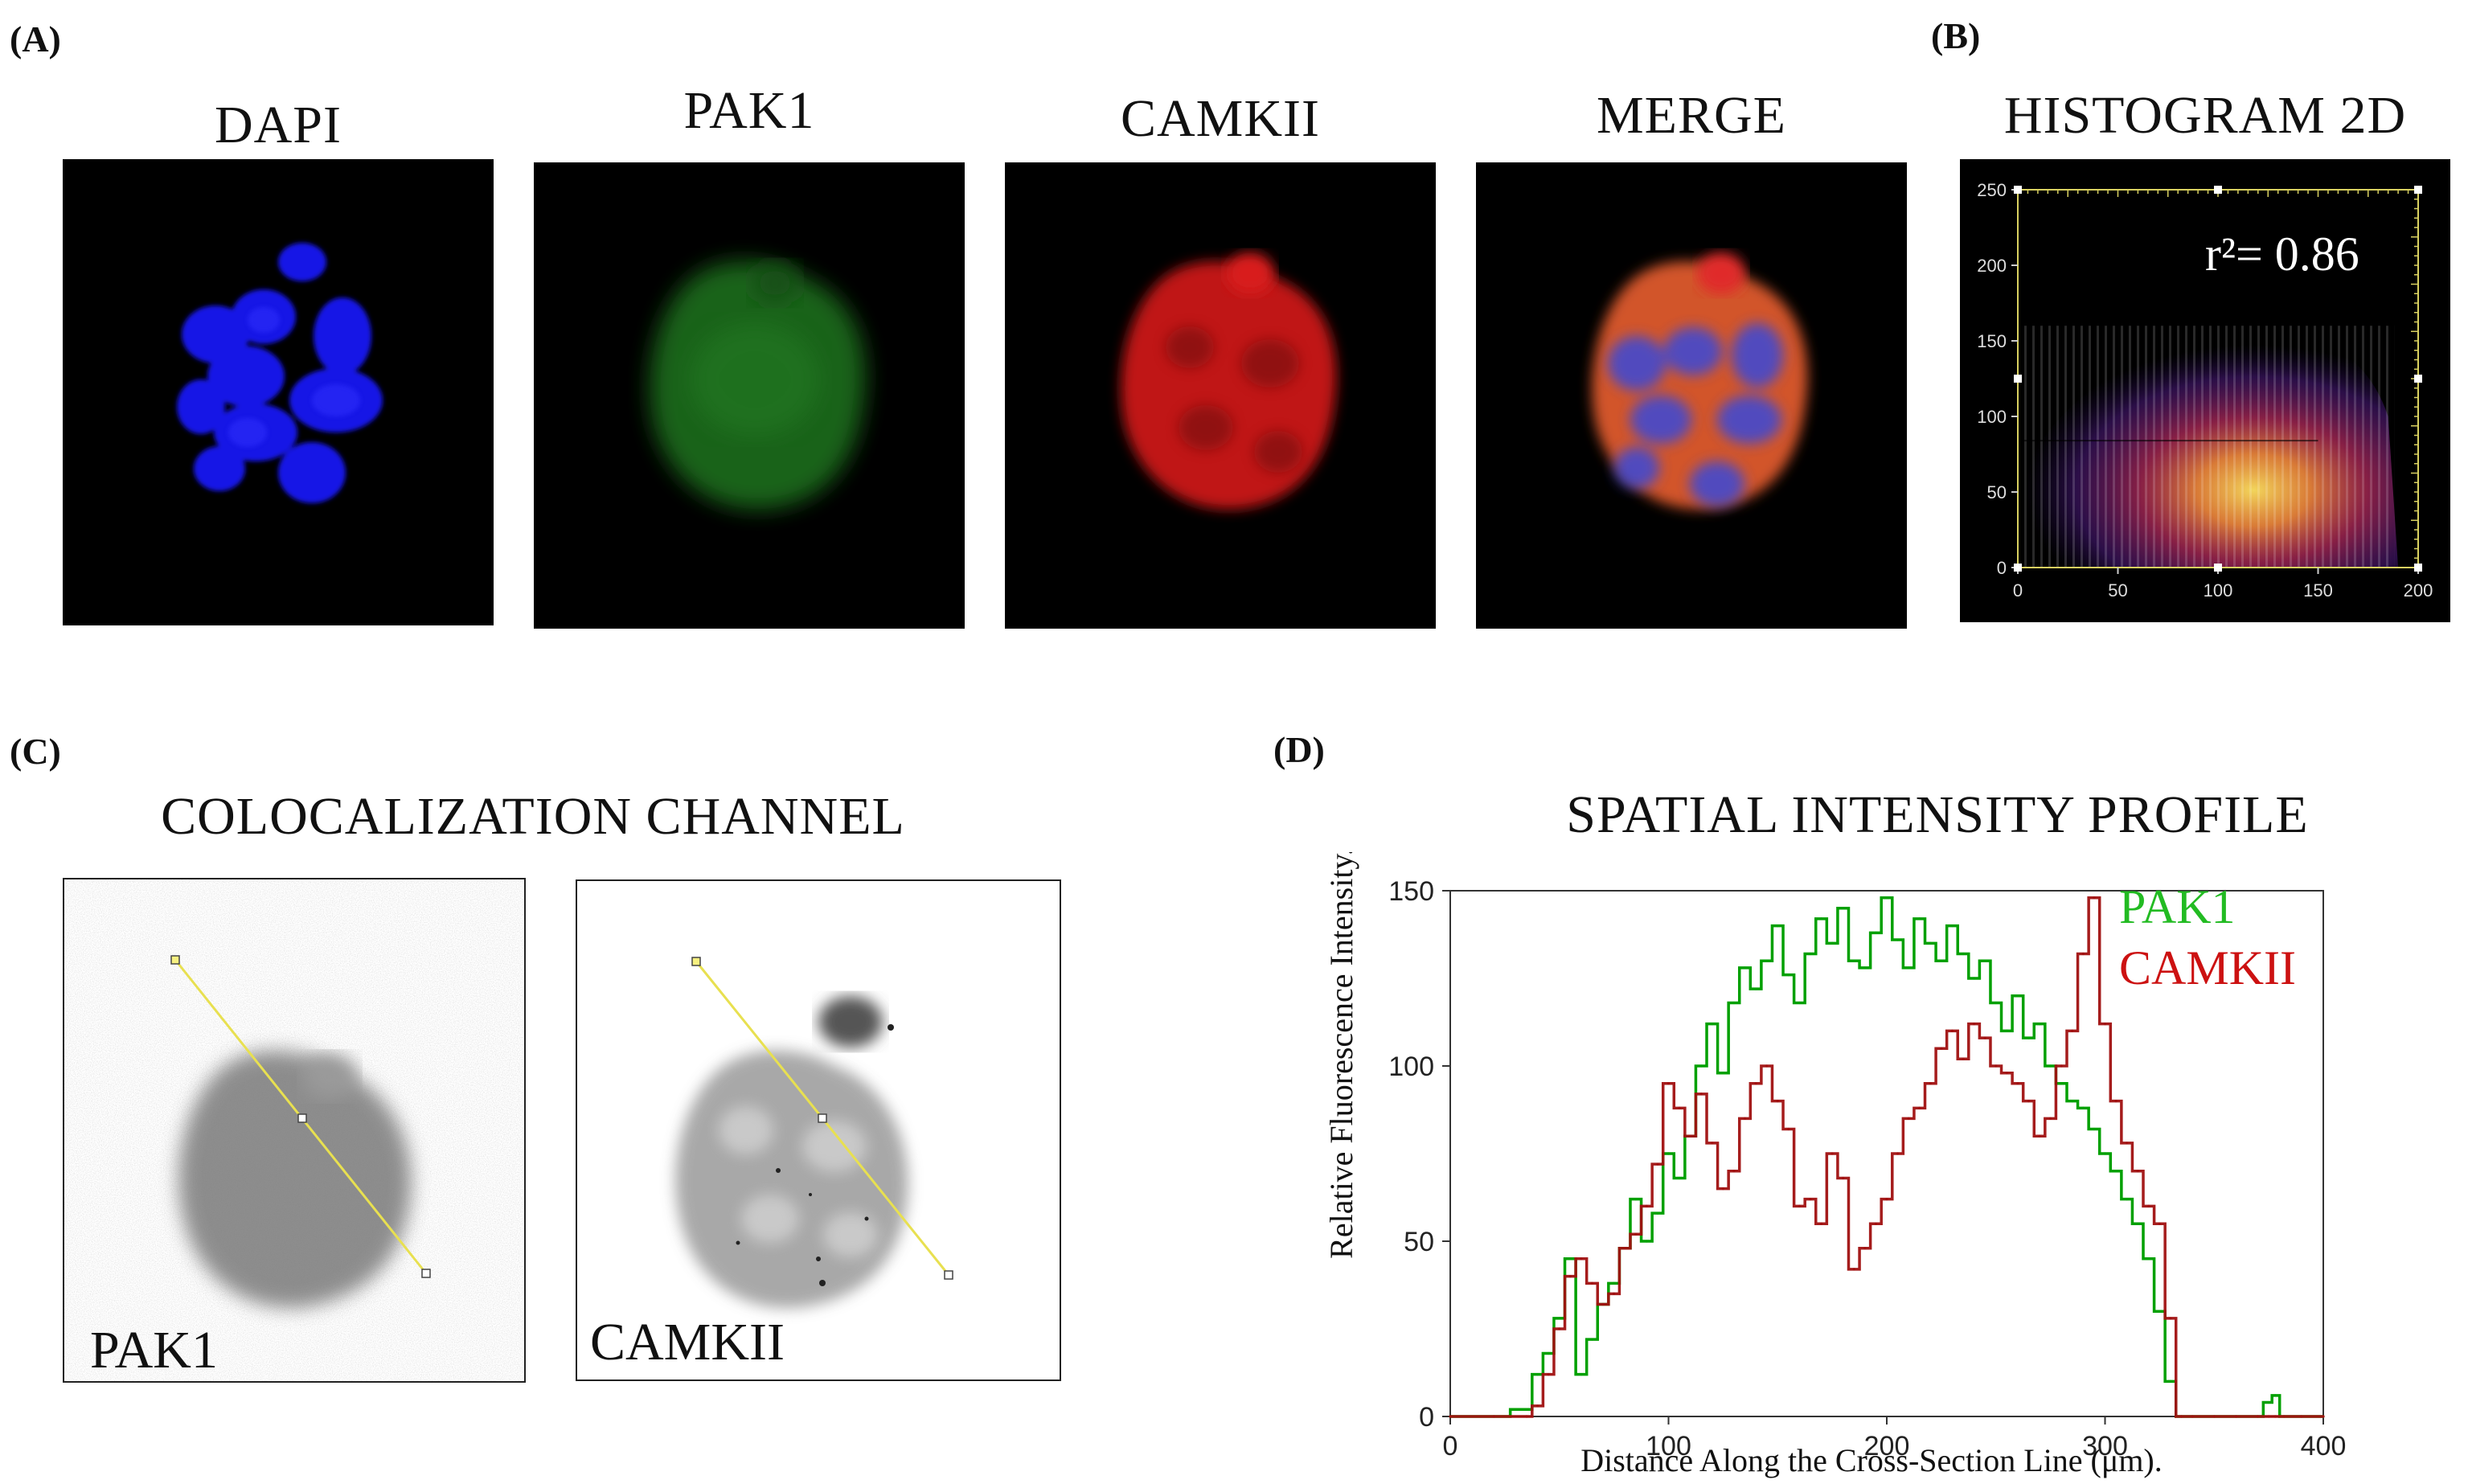 The image size is (2468, 1484). Describe the element at coordinates (1299, 750) in the screenshot. I see `panel-label-d: (D)` at that location.